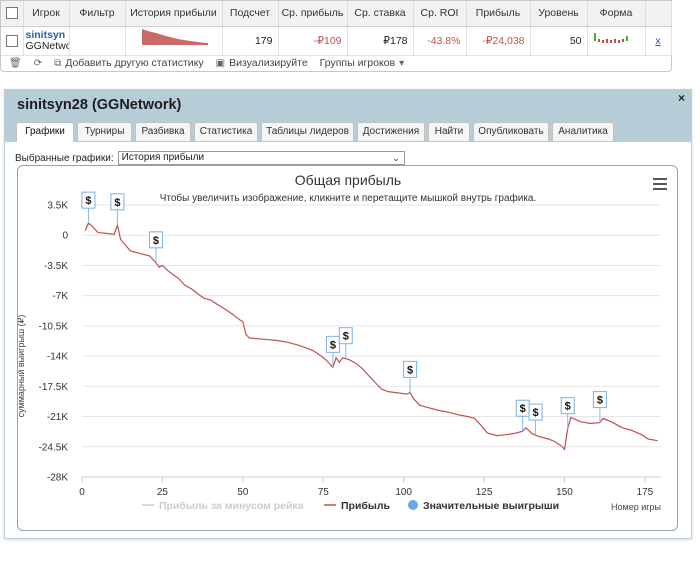 This screenshot has width=700, height=564. What do you see at coordinates (47, 45) in the screenshot?
I see `player-network: GGNetwo` at bounding box center [47, 45].